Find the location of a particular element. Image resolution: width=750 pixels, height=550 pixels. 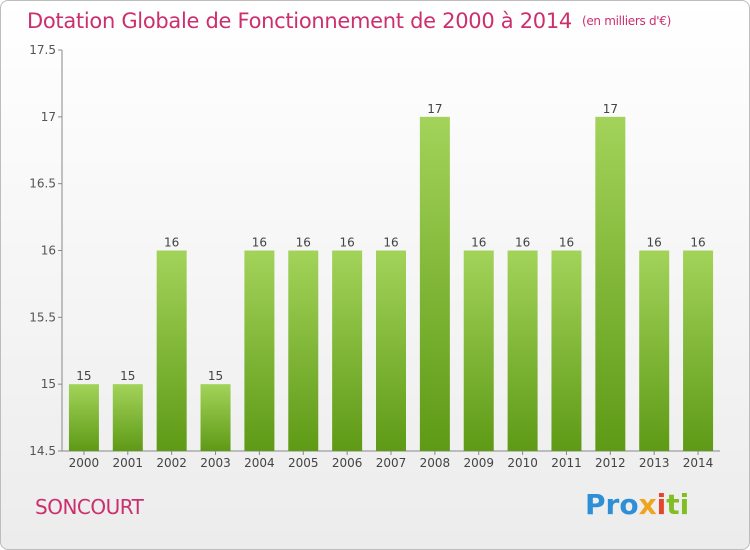

data-label-2012: 17 is located at coordinates (610, 109).